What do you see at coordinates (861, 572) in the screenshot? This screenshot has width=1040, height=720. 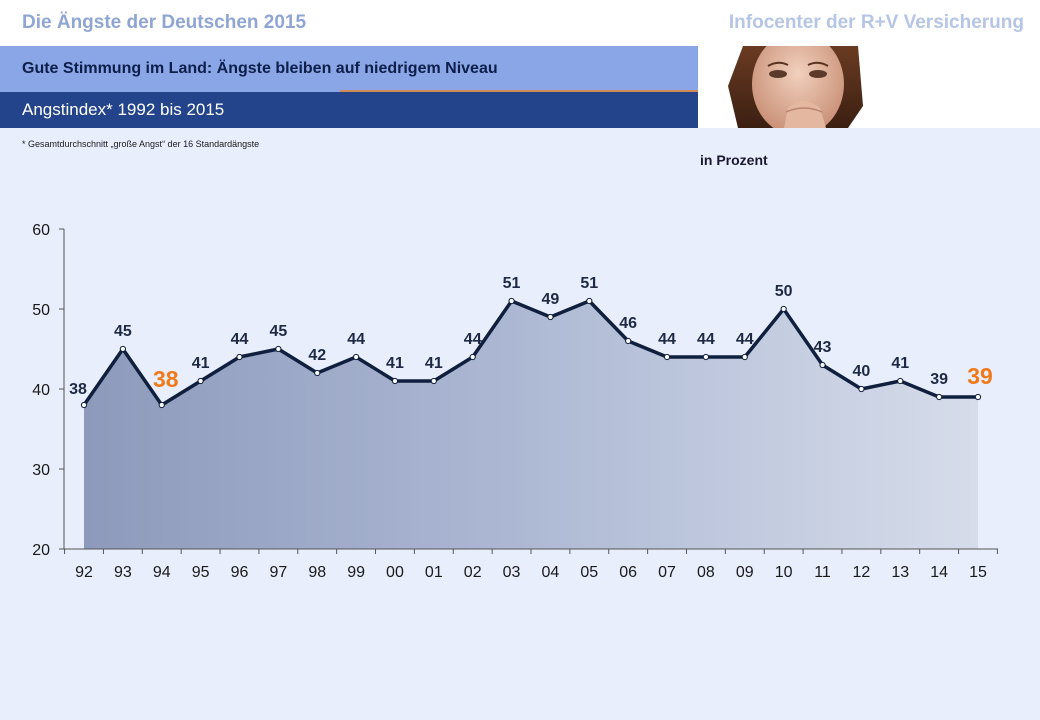 I see `x-tick-label: 12` at bounding box center [861, 572].